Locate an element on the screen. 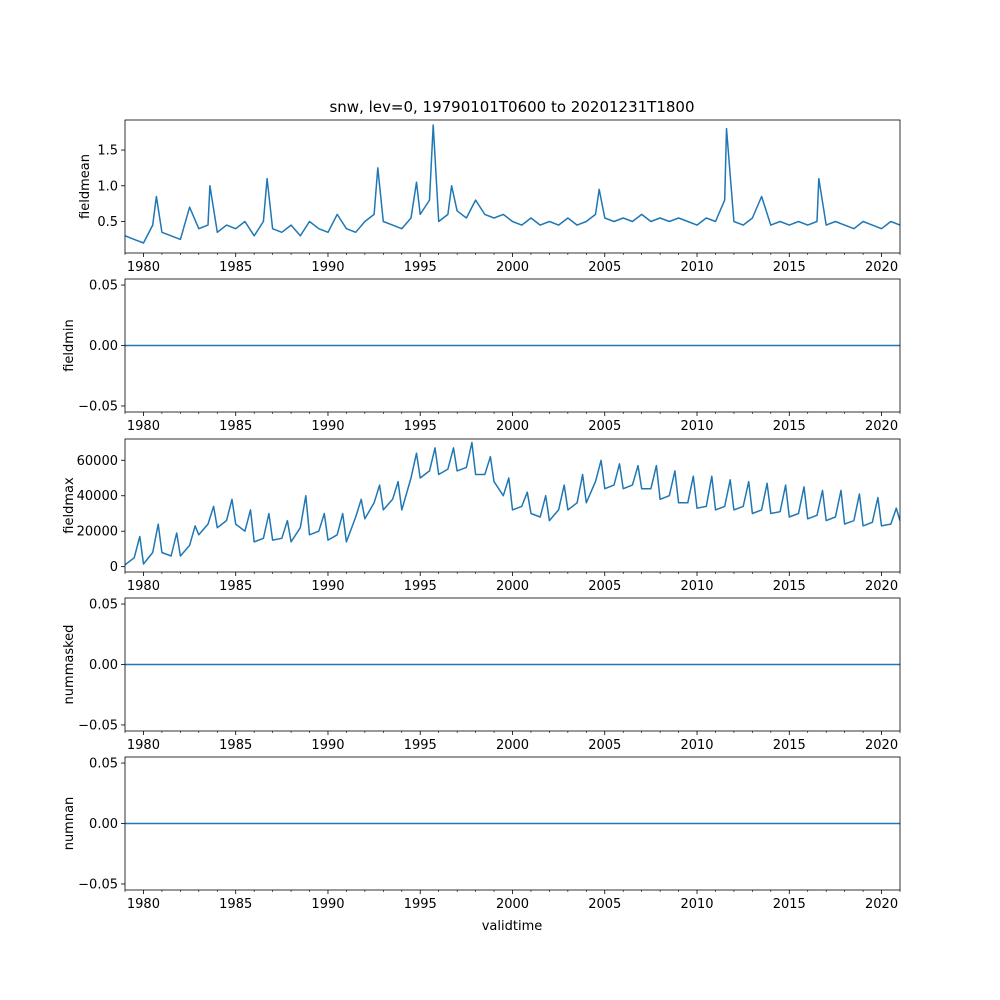 The width and height of the screenshot is (1000, 1000). y-axis-label: fieldmin is located at coordinates (69, 345).